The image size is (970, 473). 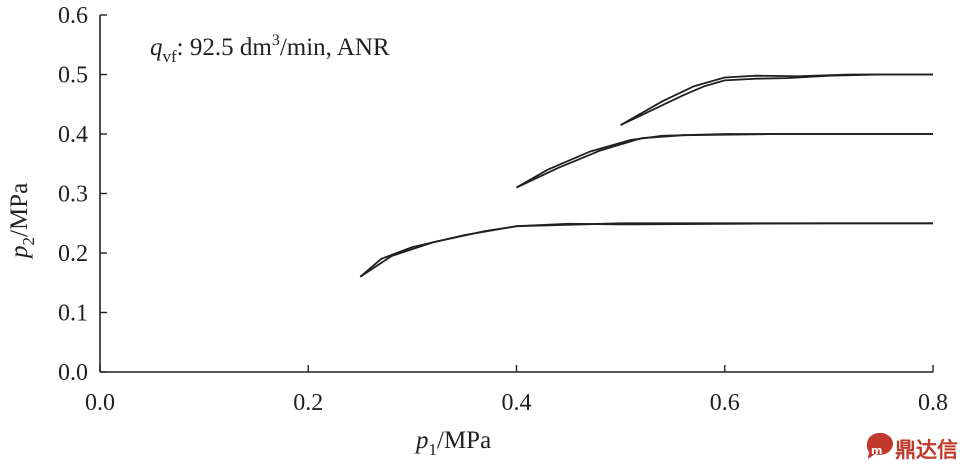 I want to click on x-axis-title: p1/MPa, so click(x=452, y=443).